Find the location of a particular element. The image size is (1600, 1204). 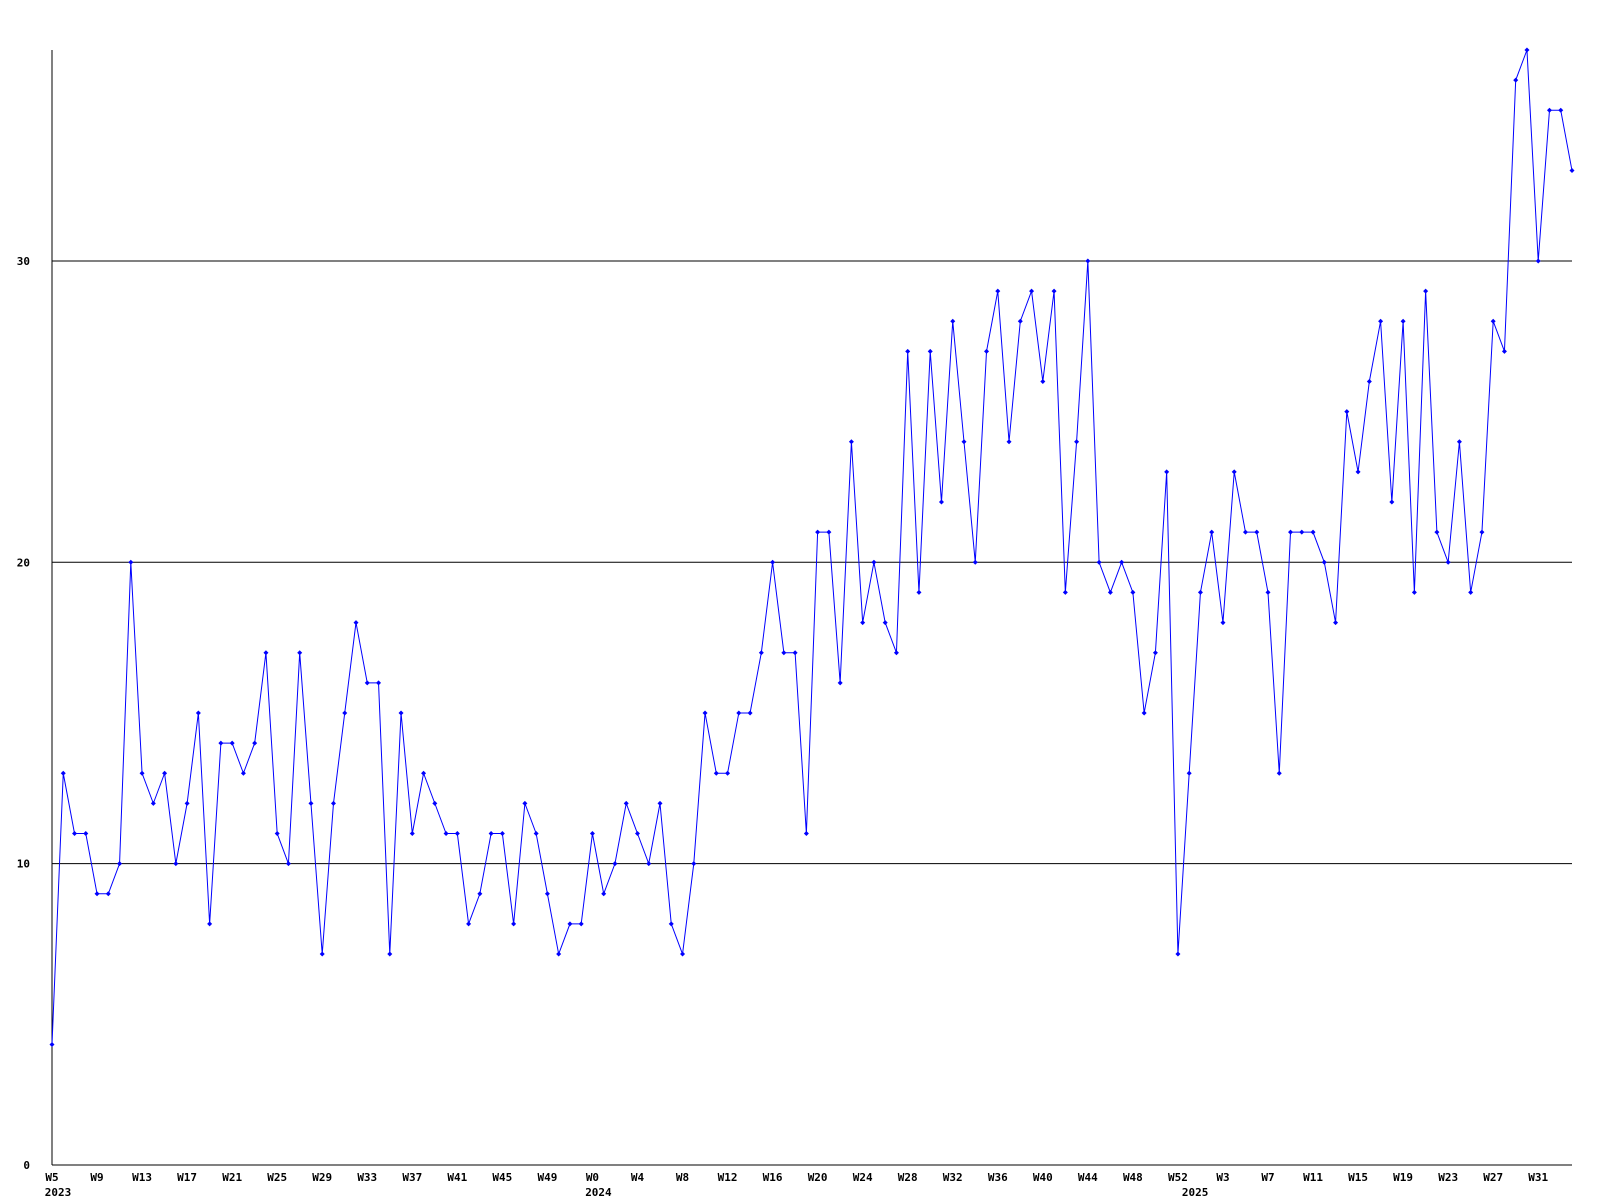

x-tick-label: W25 is located at coordinates (277, 1177).